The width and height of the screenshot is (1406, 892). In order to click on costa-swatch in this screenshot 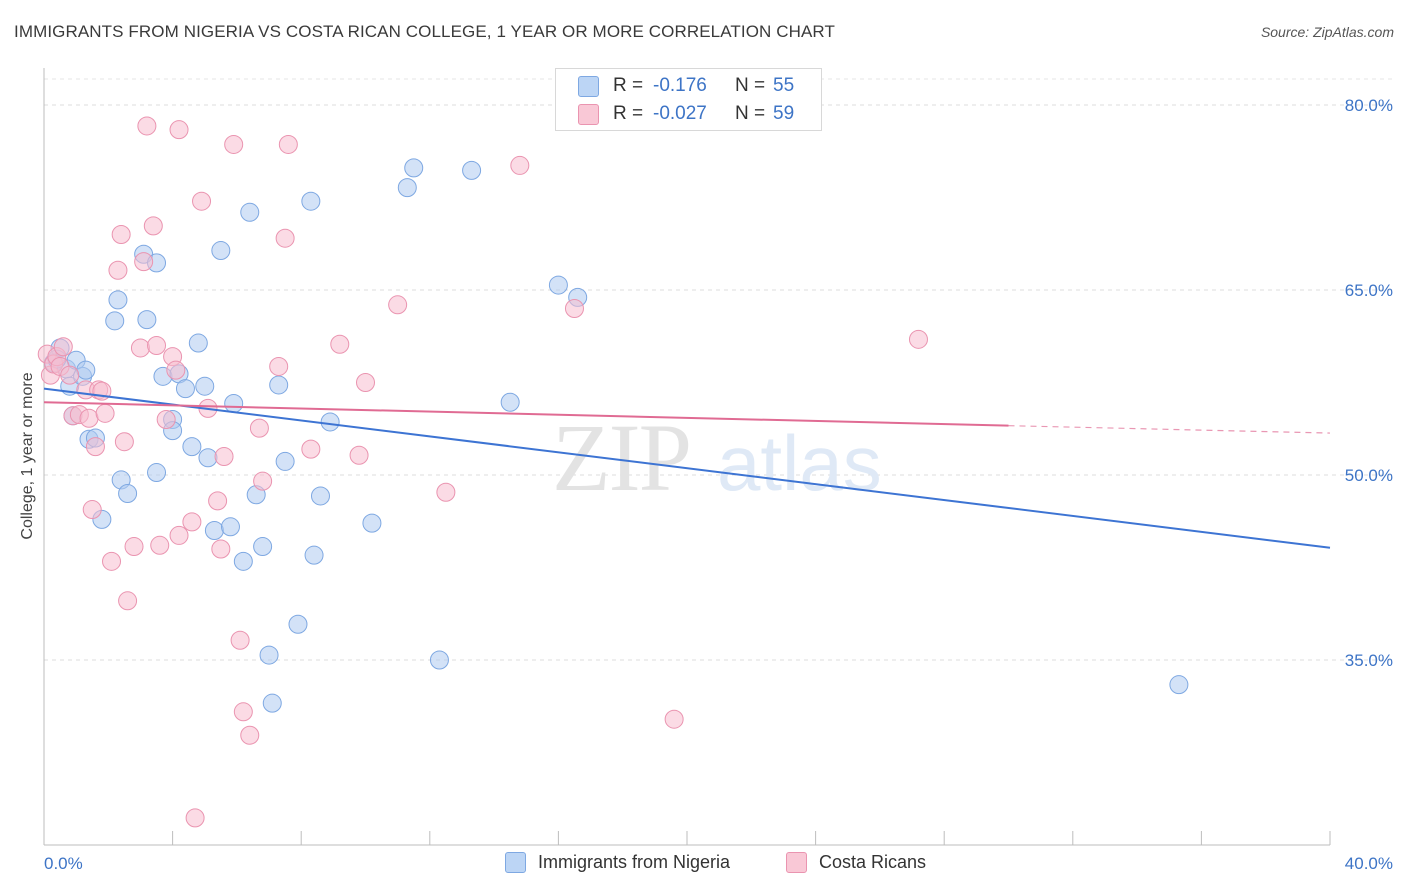, I will do `click(796, 862)`.